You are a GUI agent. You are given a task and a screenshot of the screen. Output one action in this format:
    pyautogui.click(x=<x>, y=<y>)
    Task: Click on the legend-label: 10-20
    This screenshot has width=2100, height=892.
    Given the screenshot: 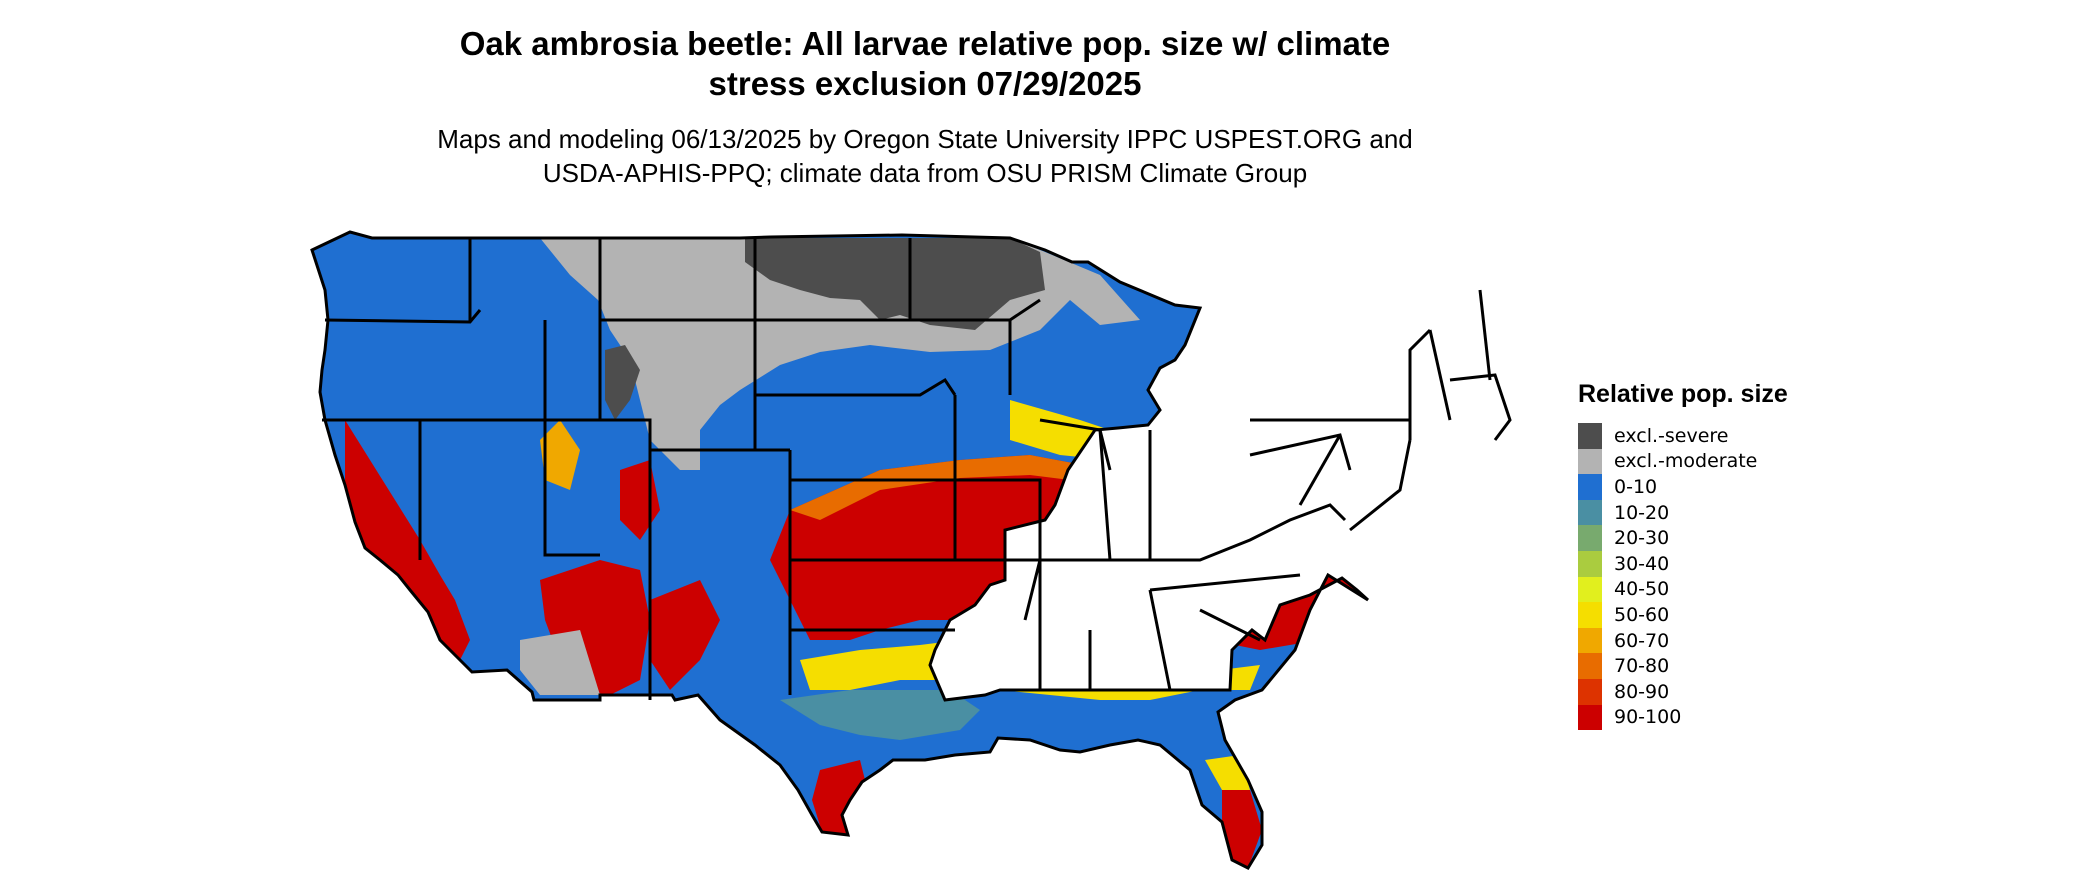 What is the action you would take?
    pyautogui.click(x=1642, y=512)
    